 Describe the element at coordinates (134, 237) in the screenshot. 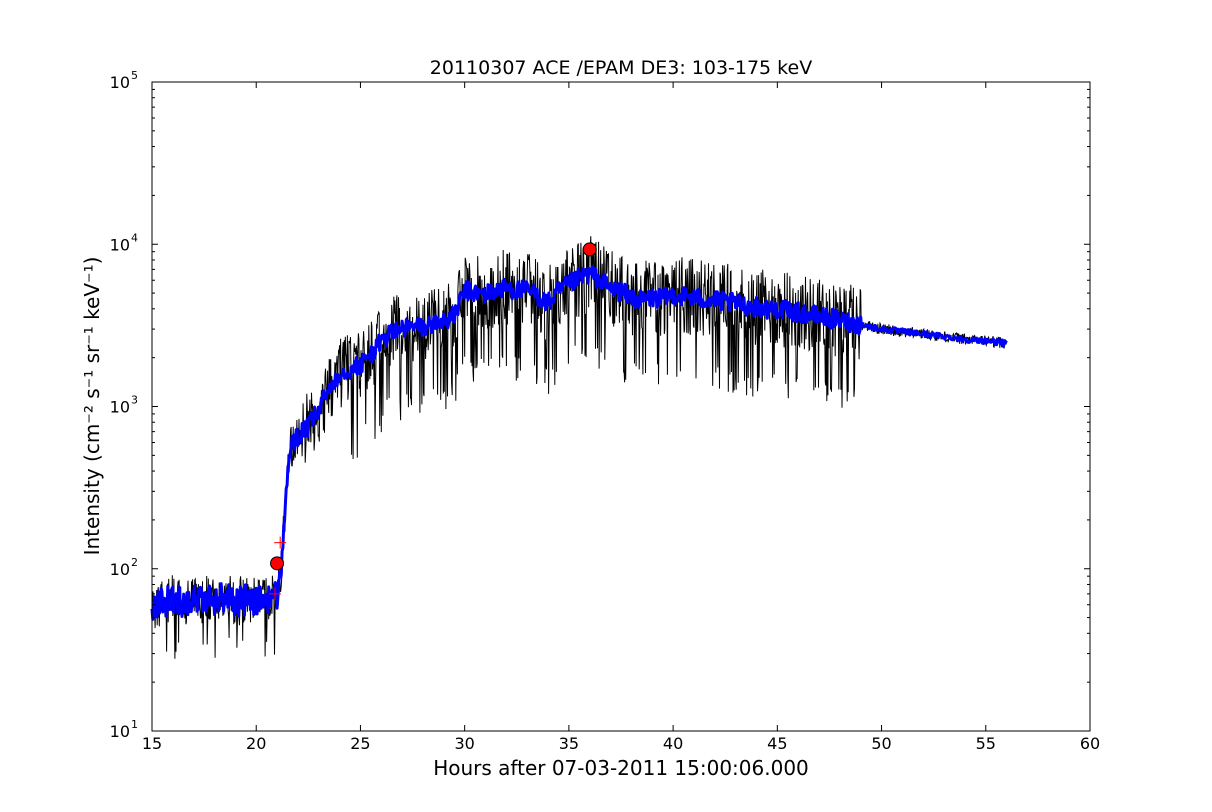

I see `y-tick-exponent: 4` at that location.